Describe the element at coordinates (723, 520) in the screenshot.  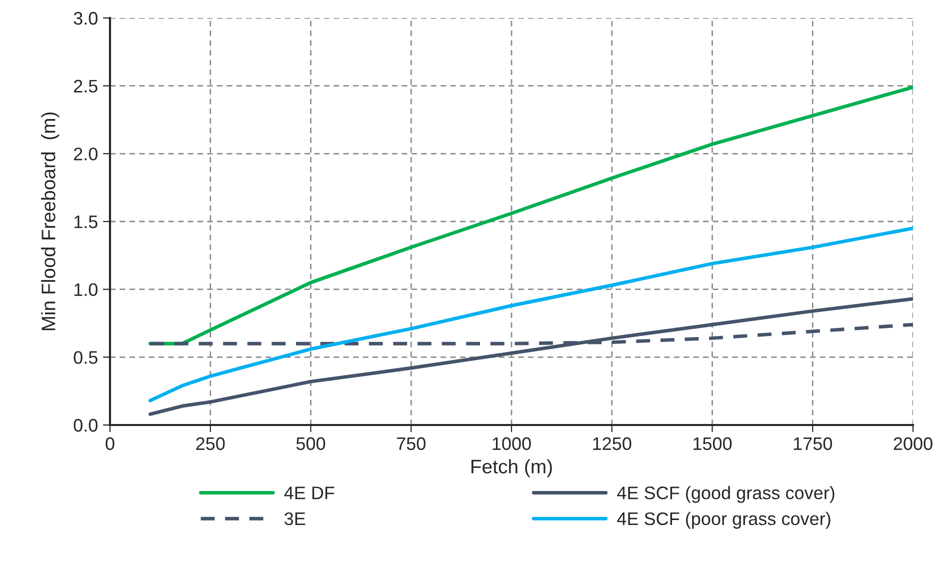
I see `legend-label: 4E SCF (poor grass cover)` at that location.